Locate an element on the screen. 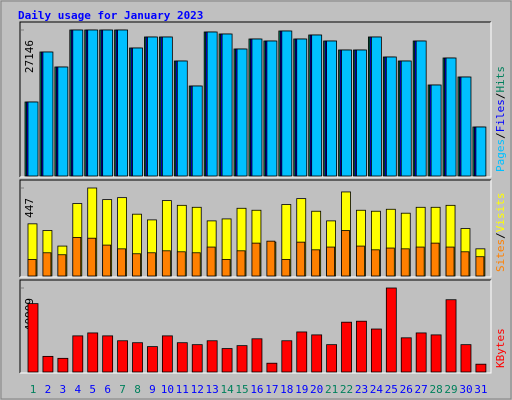 This screenshot has width=512, height=400. legend-entry: KBytes is located at coordinates (500, 348).